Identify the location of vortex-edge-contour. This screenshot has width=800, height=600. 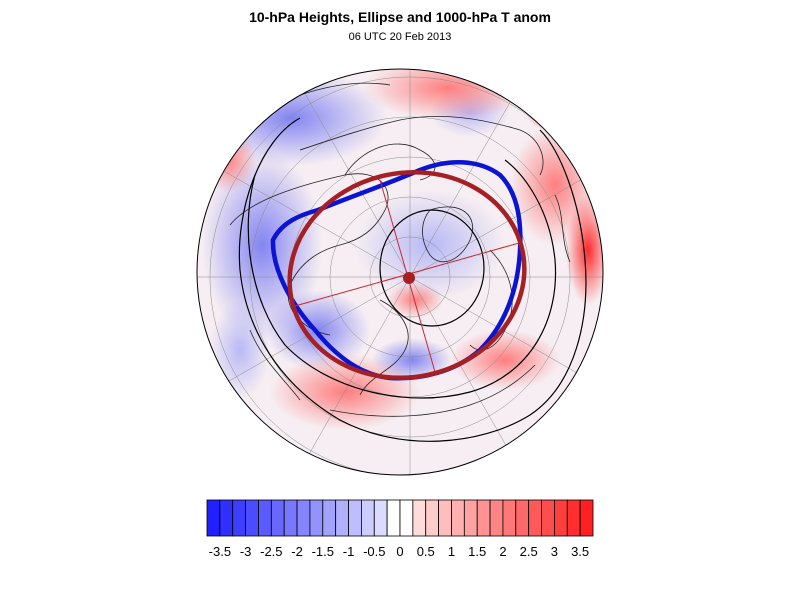
(396, 270).